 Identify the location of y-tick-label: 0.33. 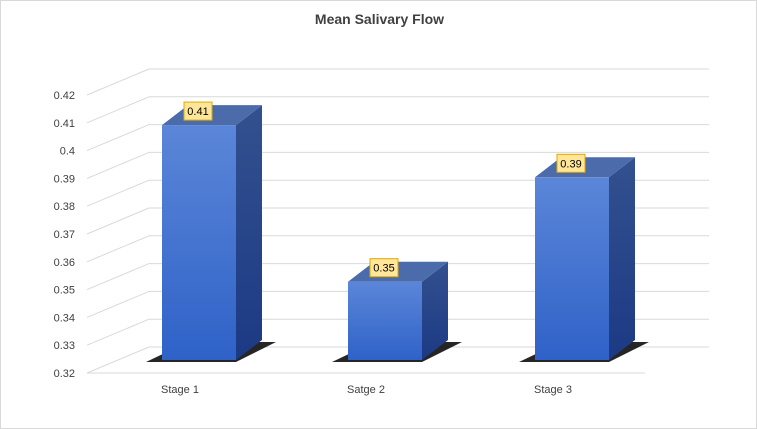
(64, 346).